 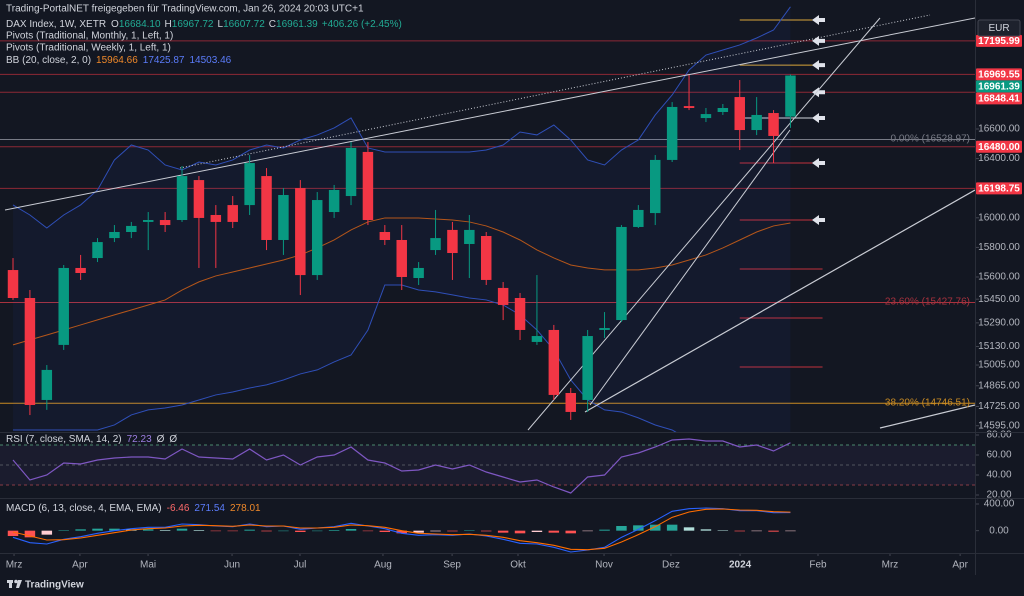 I want to click on y-tick-label: 15600.00, so click(x=999, y=277).